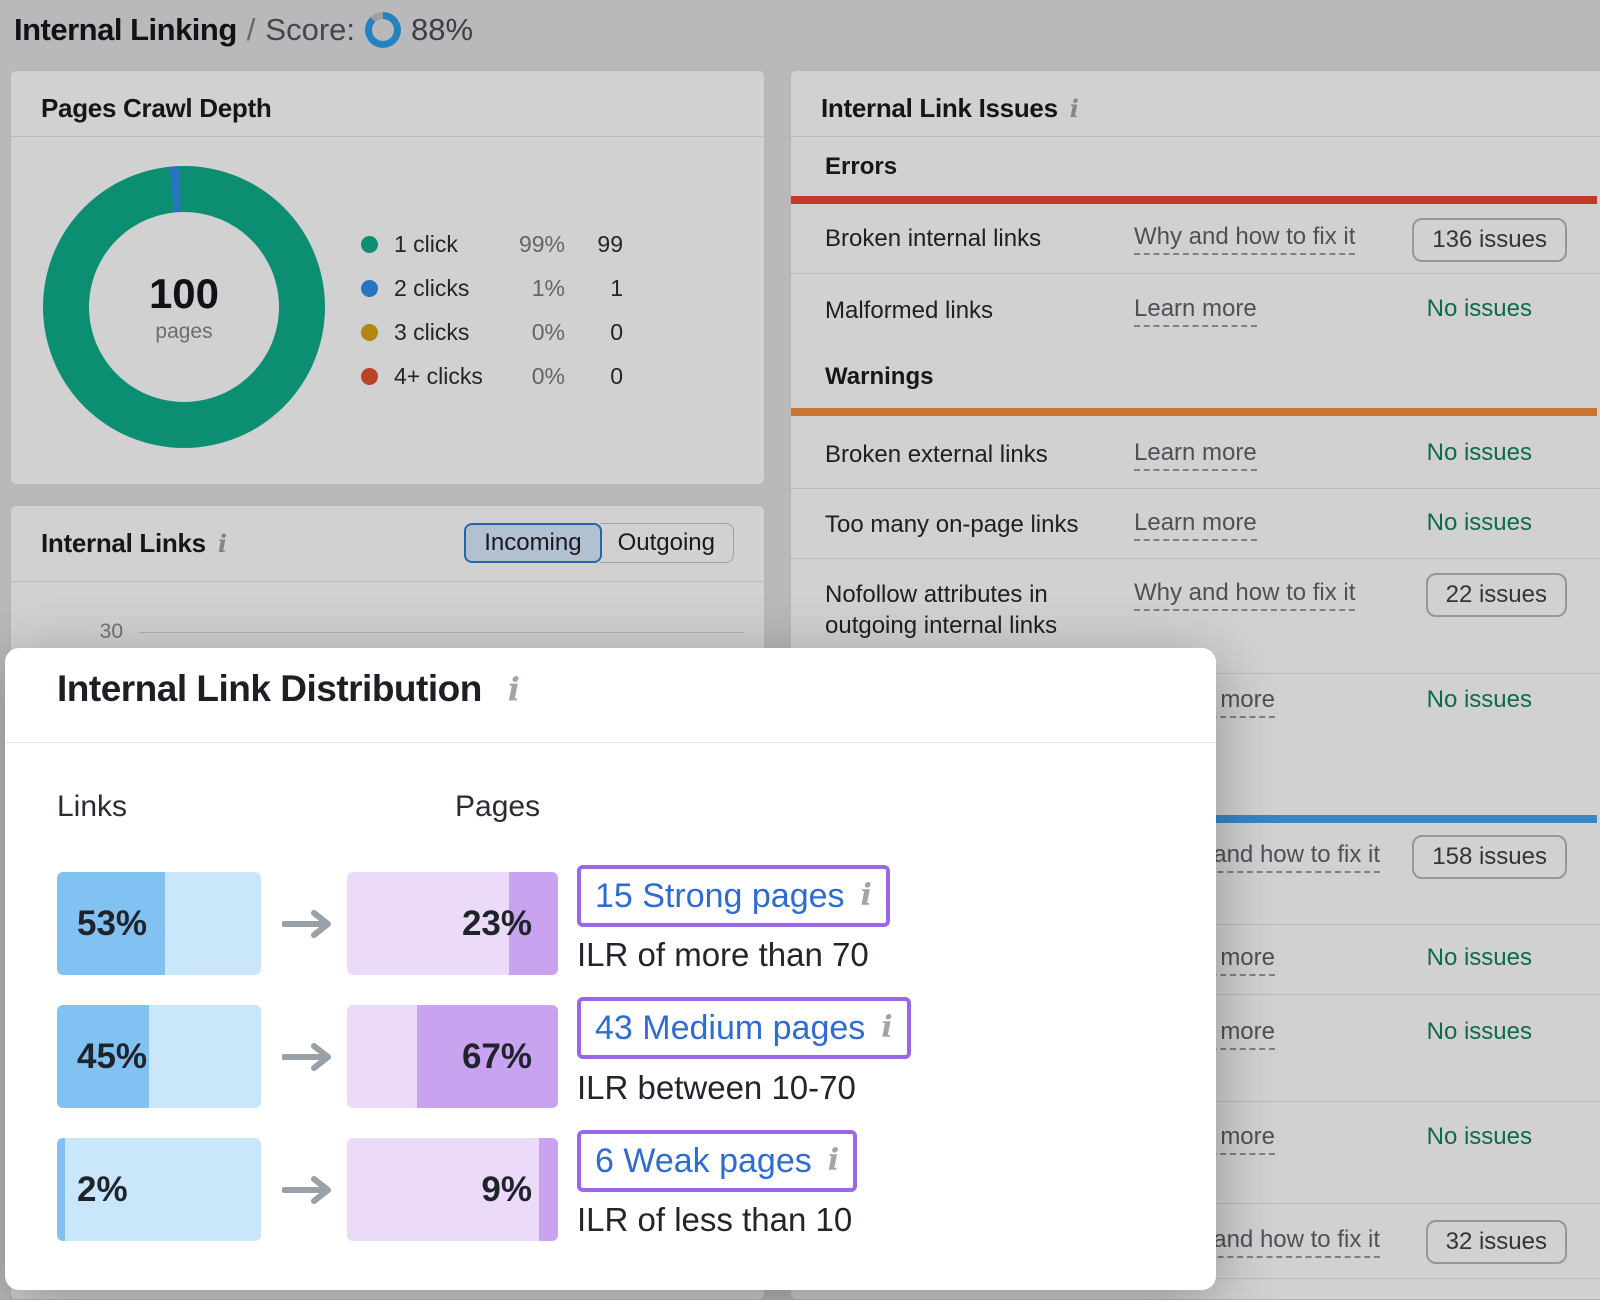  Describe the element at coordinates (426, 243) in the screenshot. I see `legend-label: 1 click` at that location.